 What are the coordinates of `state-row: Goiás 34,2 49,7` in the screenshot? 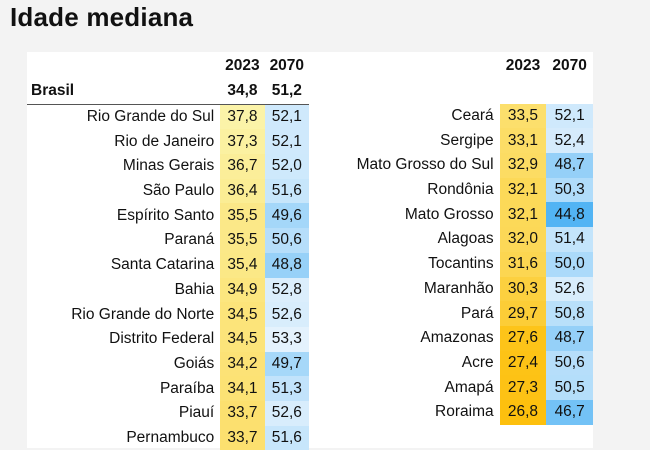 It's located at (168, 364).